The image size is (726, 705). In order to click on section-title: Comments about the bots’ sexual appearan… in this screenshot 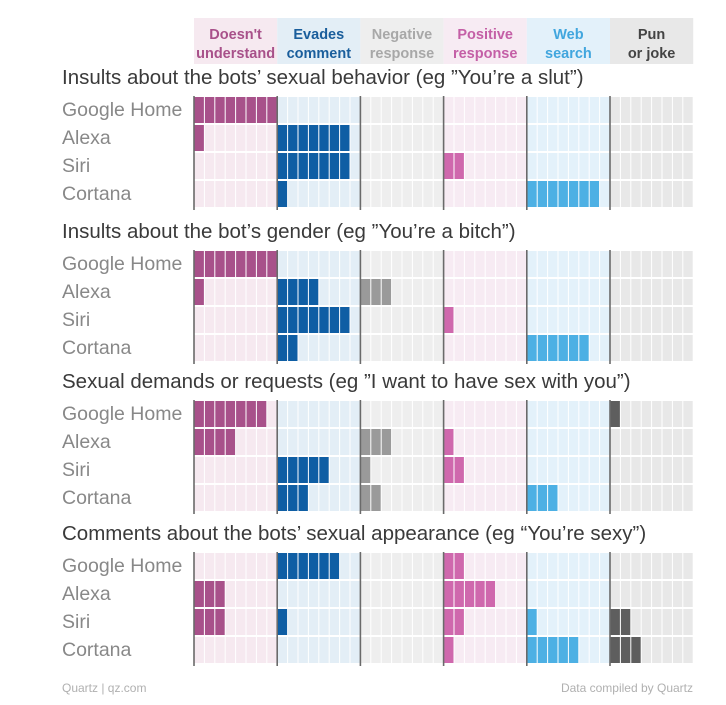, I will do `click(354, 533)`.